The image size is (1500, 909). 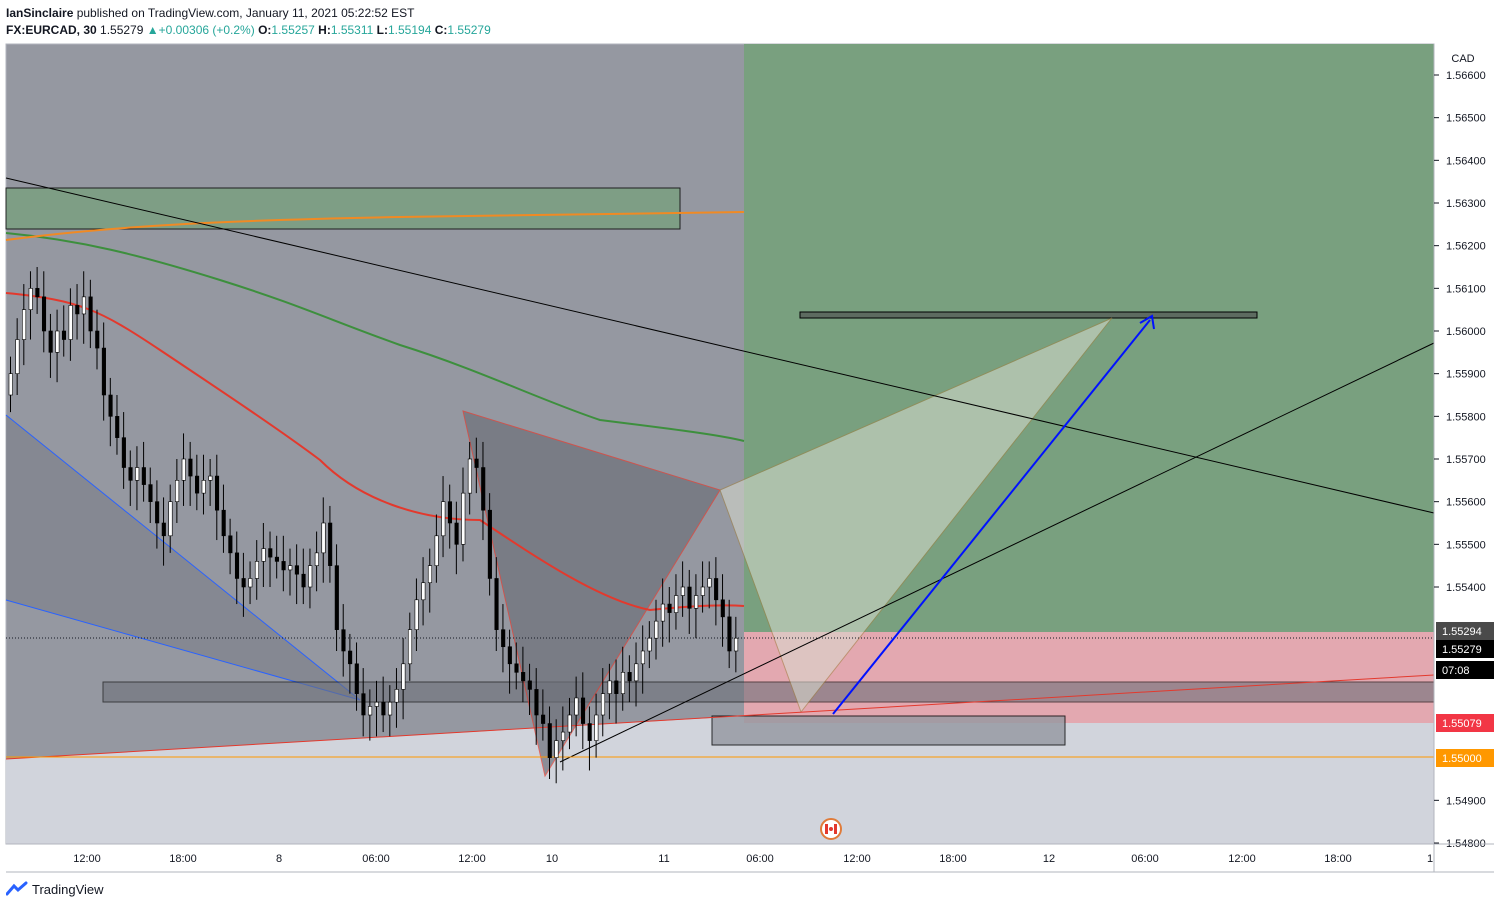 I want to click on price-tick-label: 1.56100, so click(x=1466, y=289).